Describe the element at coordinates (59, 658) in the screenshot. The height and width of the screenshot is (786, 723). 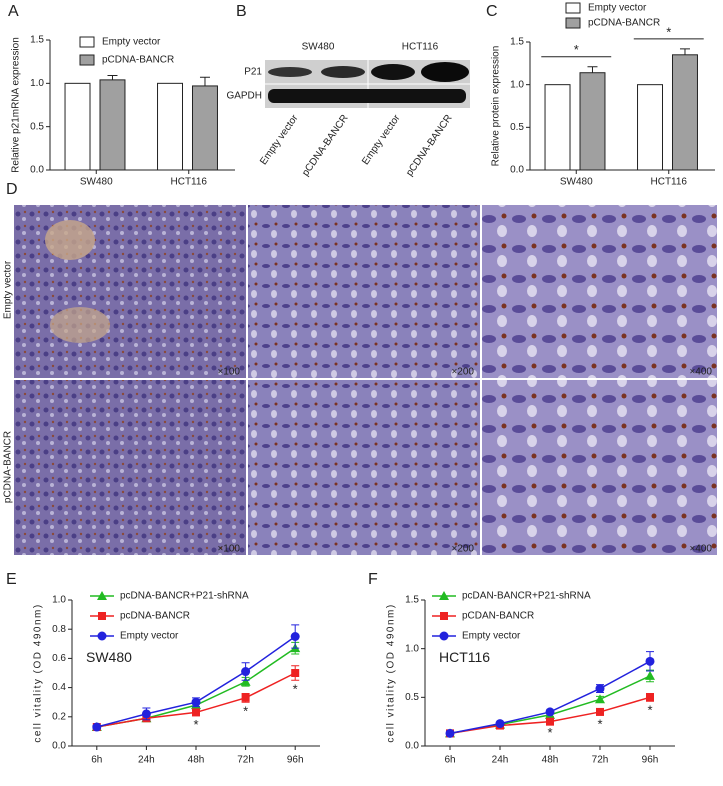
I see `y-tick-label: 0.6` at that location.